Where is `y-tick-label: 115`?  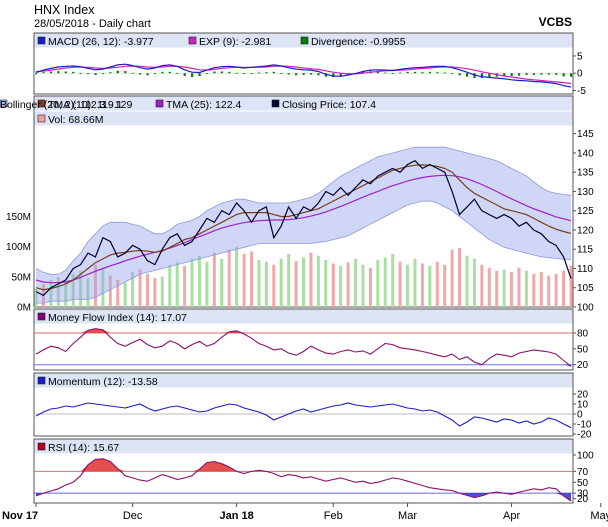
y-tick-label: 115 is located at coordinates (585, 250).